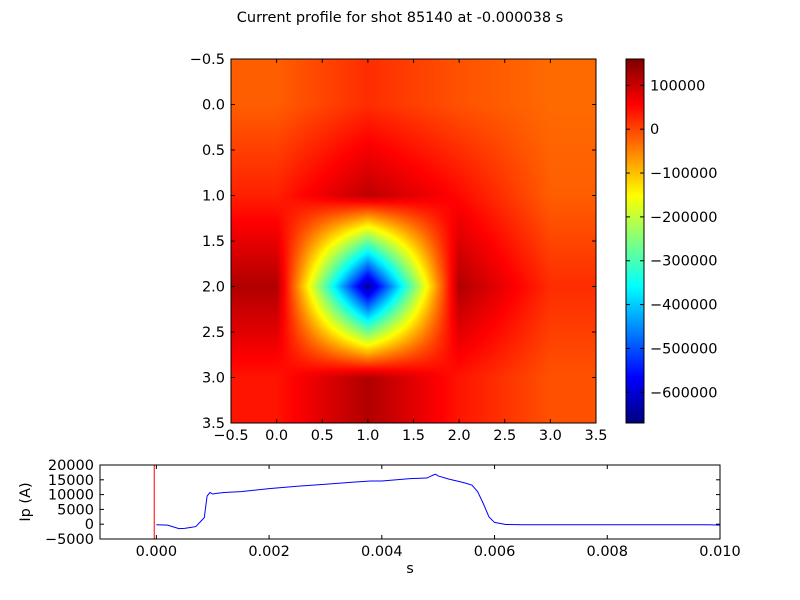  I want to click on heatmap-x-tick-label: 0.0, so click(276, 436).